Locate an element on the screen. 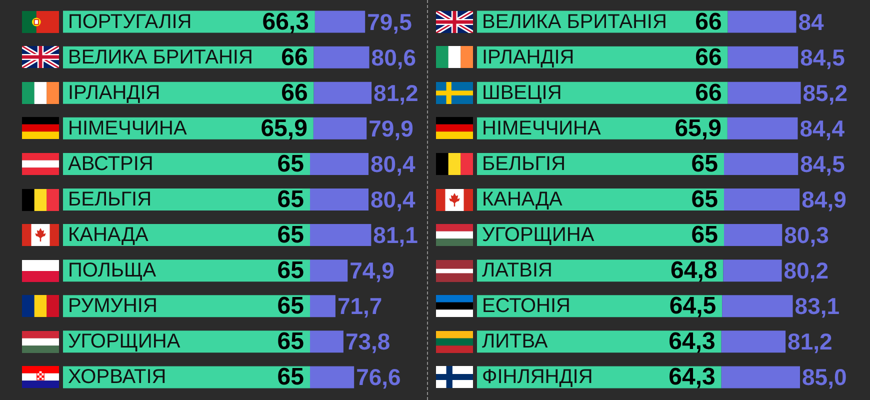  total-label: 83,1 is located at coordinates (817, 306).